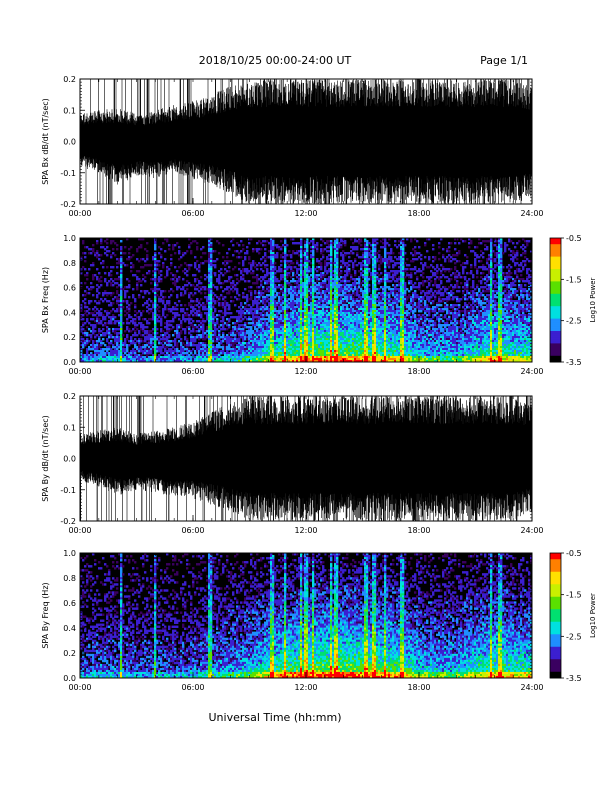 The width and height of the screenshot is (612, 796). Describe the element at coordinates (192, 213) in the screenshot. I see `x-tick-label: 06:00` at that location.